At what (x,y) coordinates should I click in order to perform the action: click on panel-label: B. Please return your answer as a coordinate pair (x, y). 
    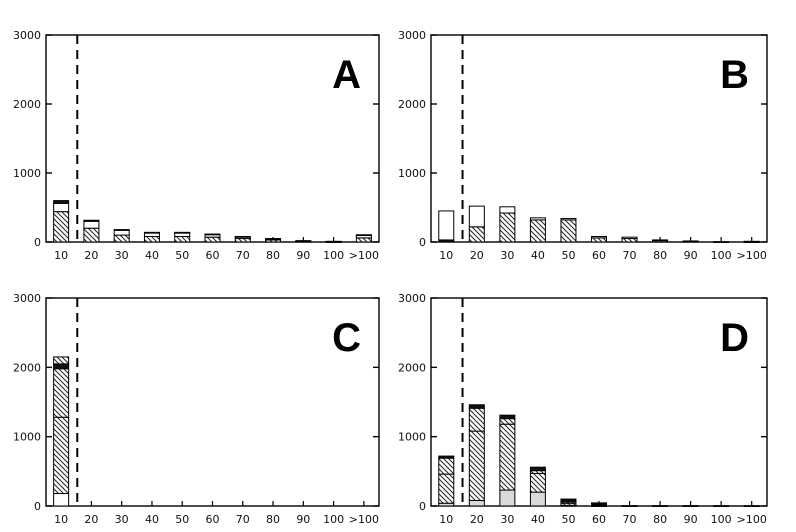
    Looking at the image, I should click on (734, 75).